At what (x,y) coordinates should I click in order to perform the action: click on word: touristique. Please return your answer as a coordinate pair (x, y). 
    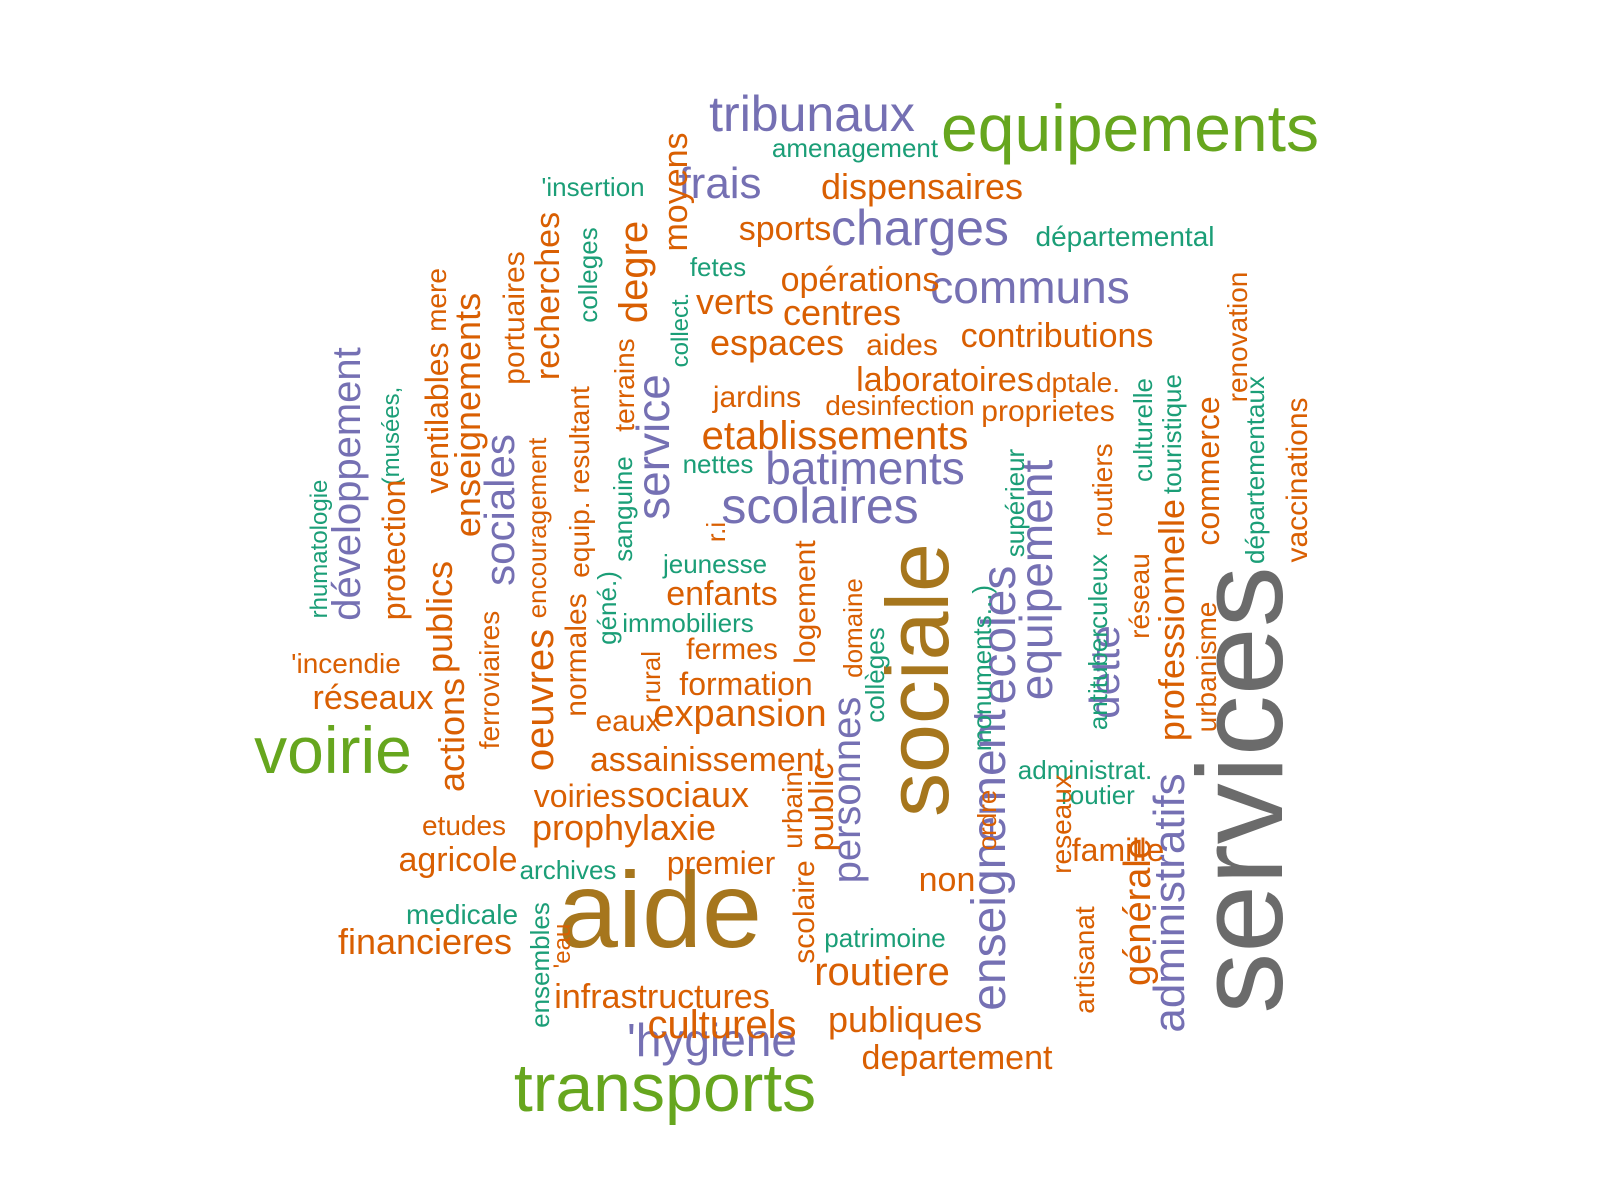
    Looking at the image, I should click on (1172, 434).